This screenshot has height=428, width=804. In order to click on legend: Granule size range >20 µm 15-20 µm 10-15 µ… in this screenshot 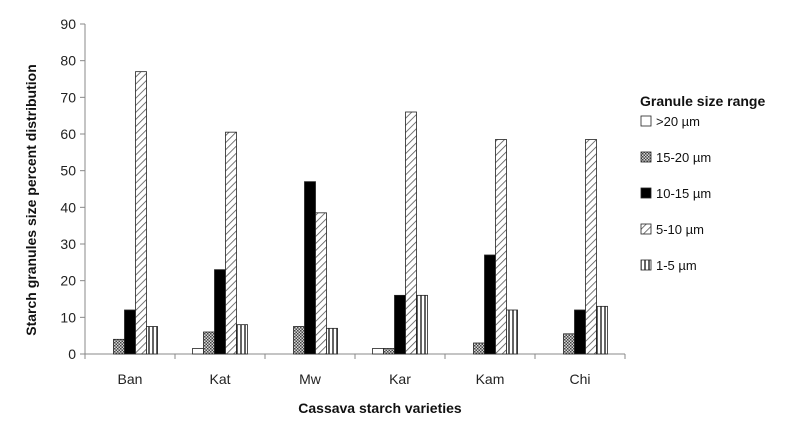, I will do `click(702, 183)`.